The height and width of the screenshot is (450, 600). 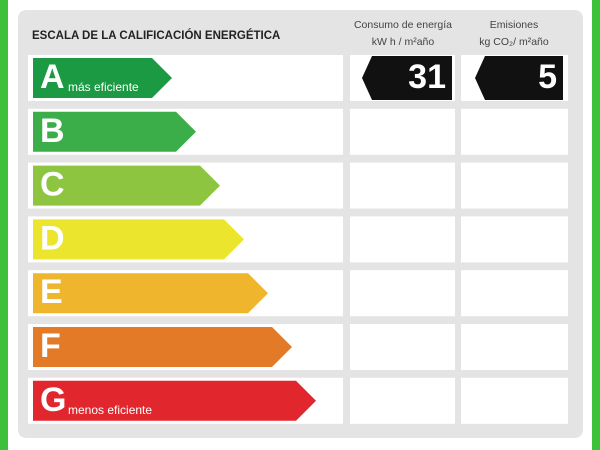 I want to click on border-left, so click(x=4, y=225).